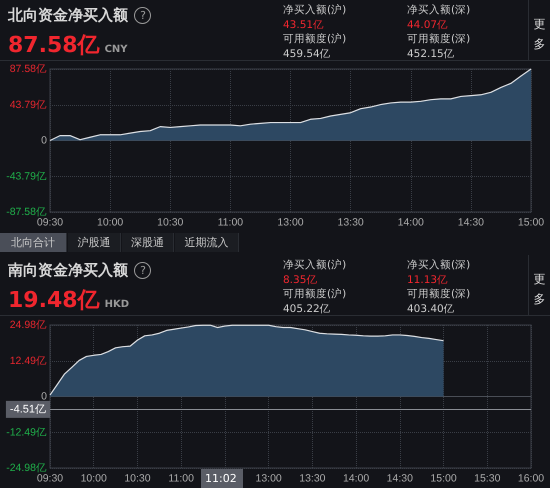  Describe the element at coordinates (68, 270) in the screenshot. I see `chart-title: 南向资金净买入额` at that location.